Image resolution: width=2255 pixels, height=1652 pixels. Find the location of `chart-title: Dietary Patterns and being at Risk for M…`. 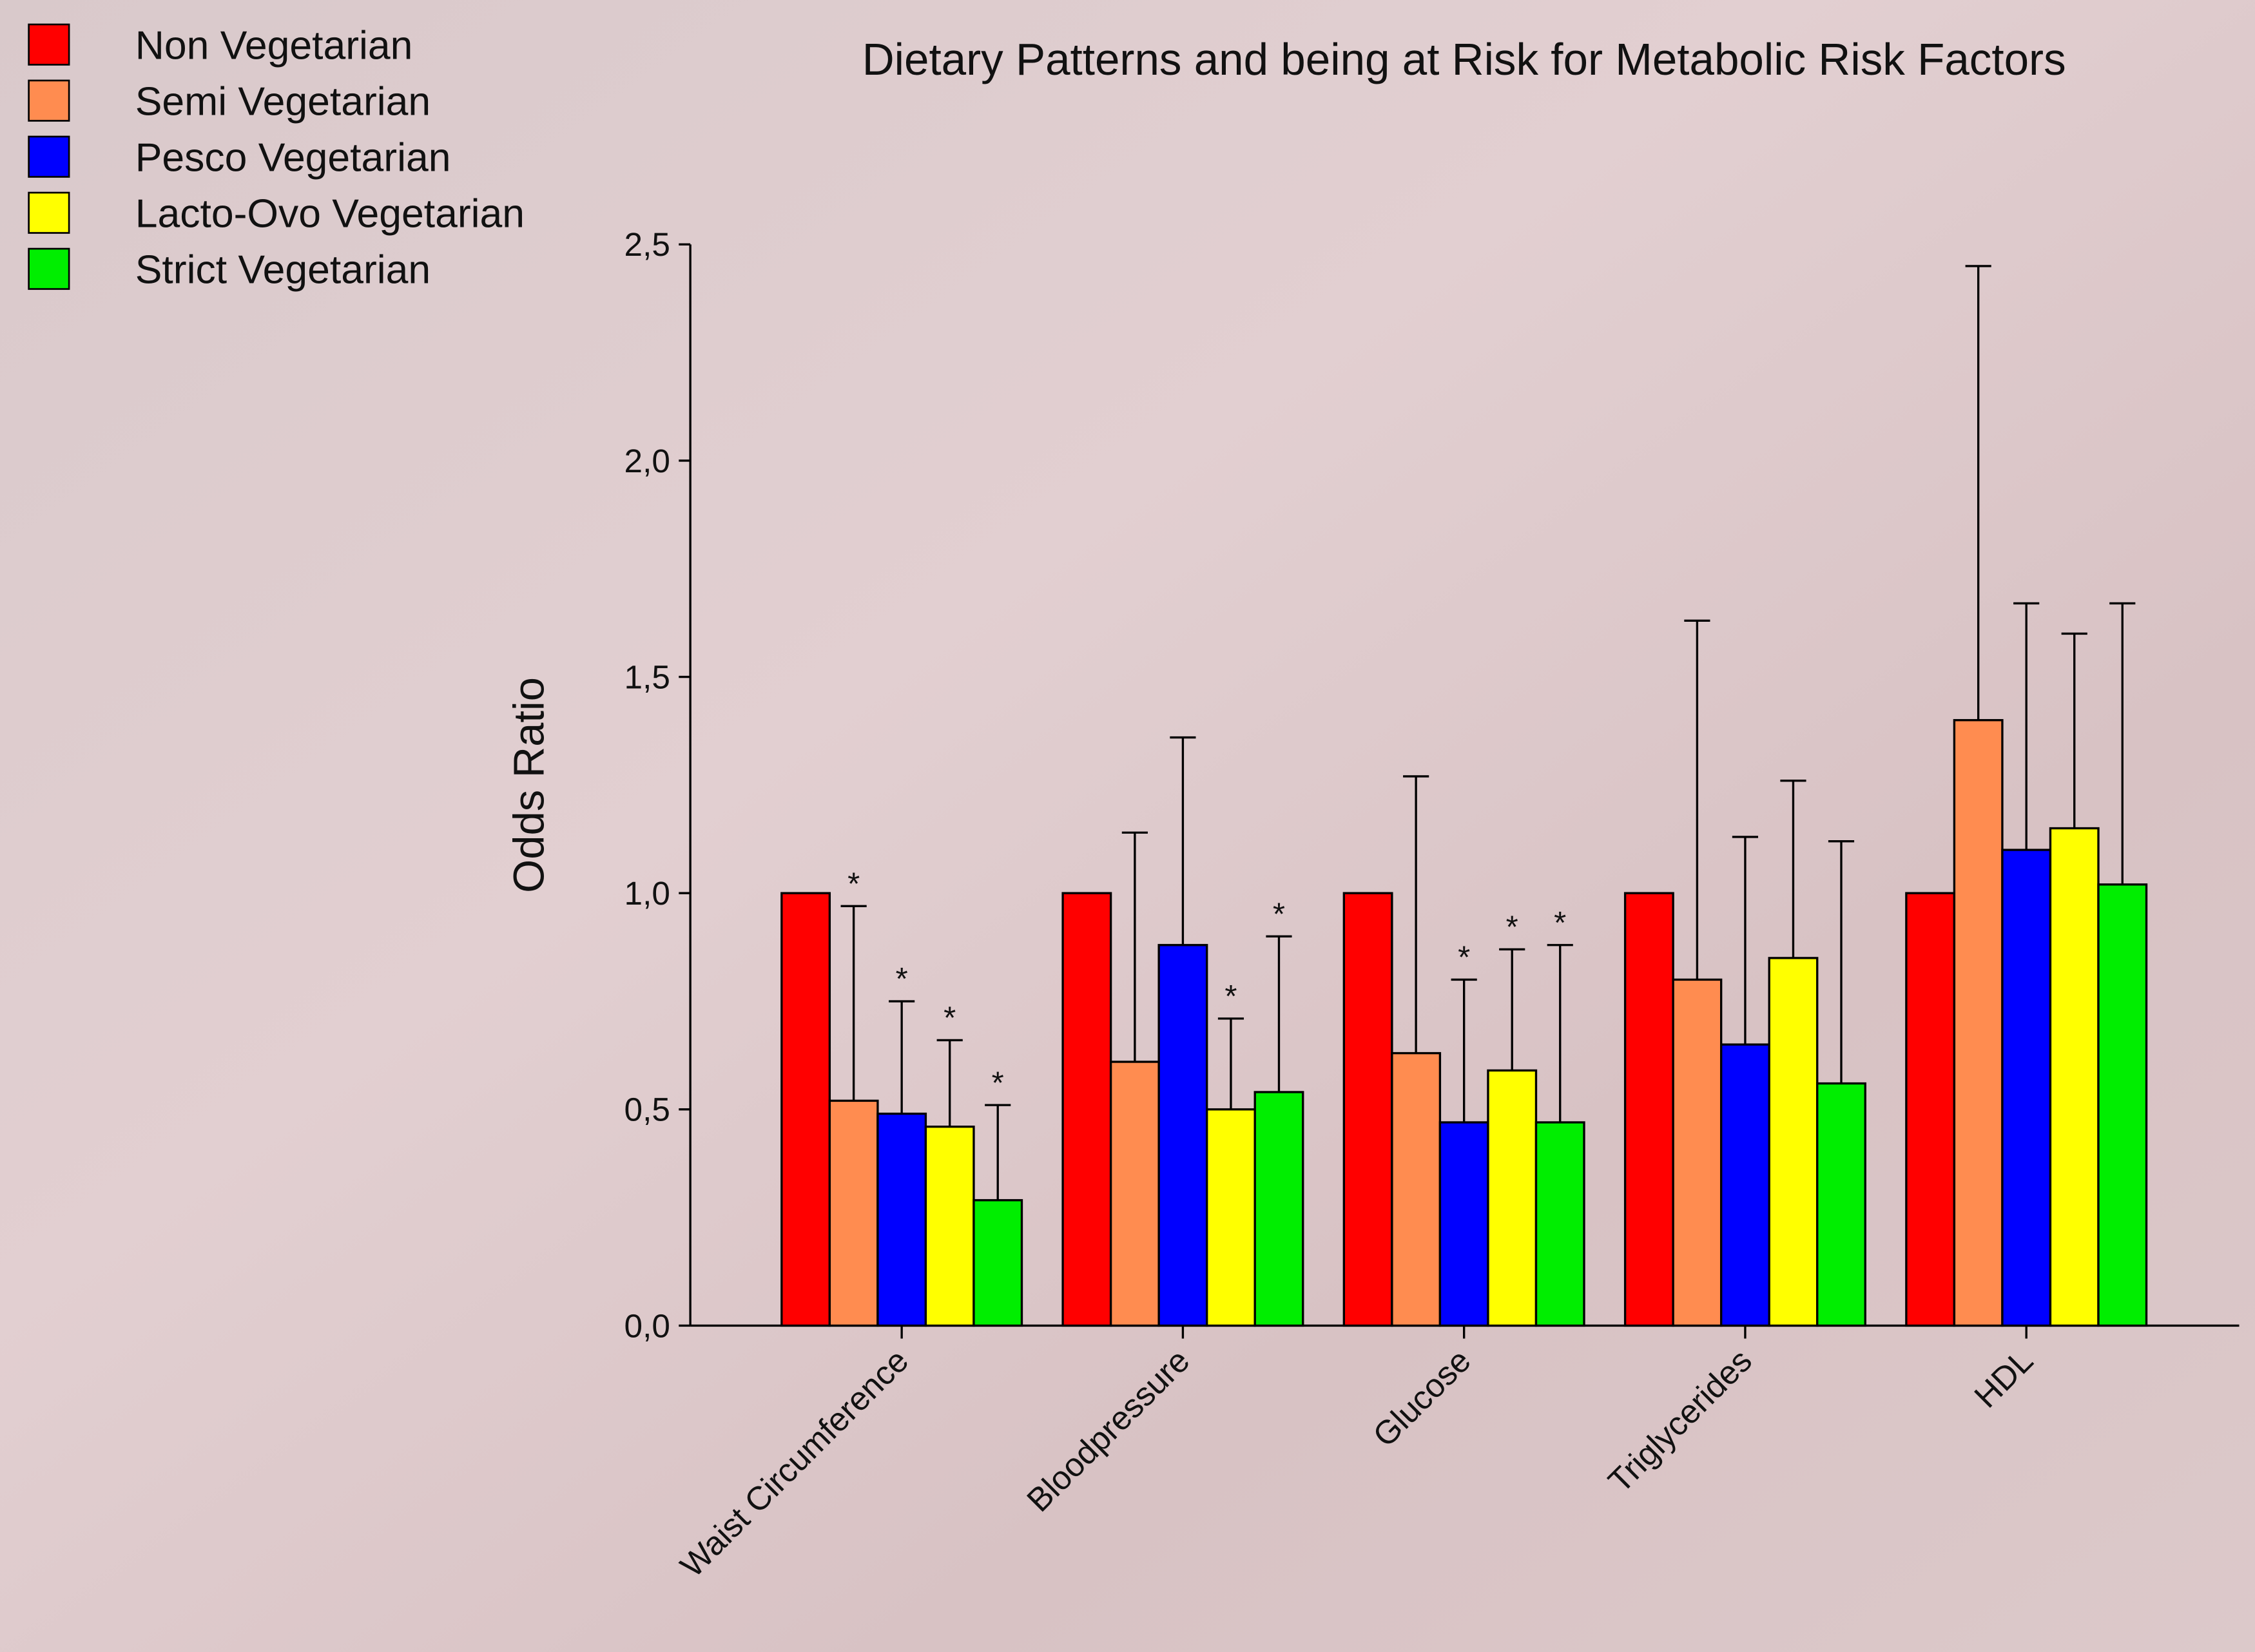

chart-title: Dietary Patterns and being at Risk for M… is located at coordinates (1464, 59).